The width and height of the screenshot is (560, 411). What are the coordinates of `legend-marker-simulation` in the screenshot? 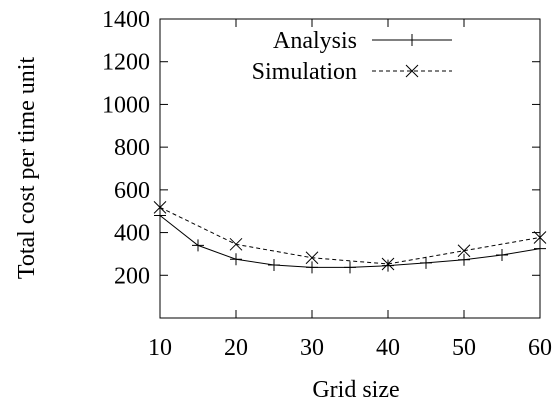 It's located at (412, 71).